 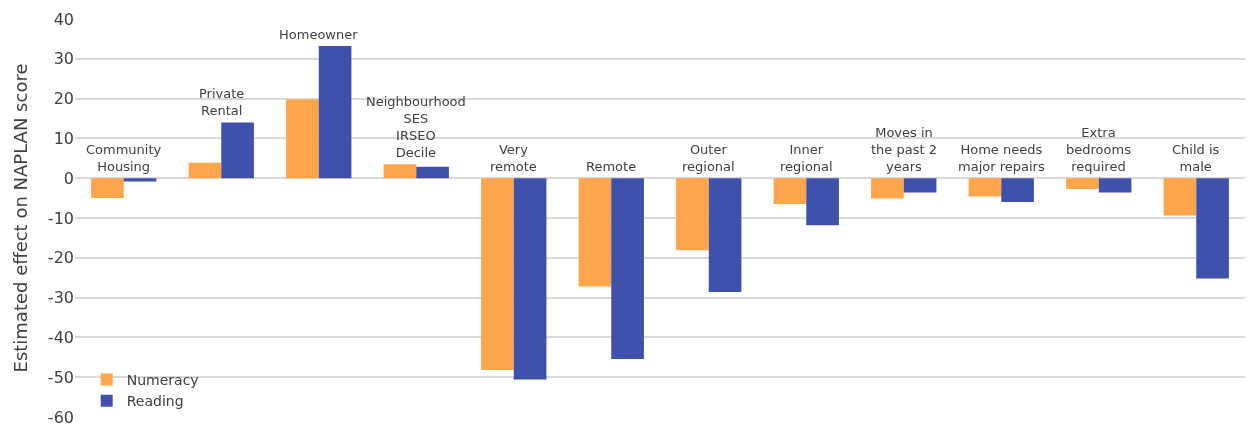 What do you see at coordinates (904, 149) in the screenshot?
I see `x-tick-label: Moves in the past 2 years` at bounding box center [904, 149].